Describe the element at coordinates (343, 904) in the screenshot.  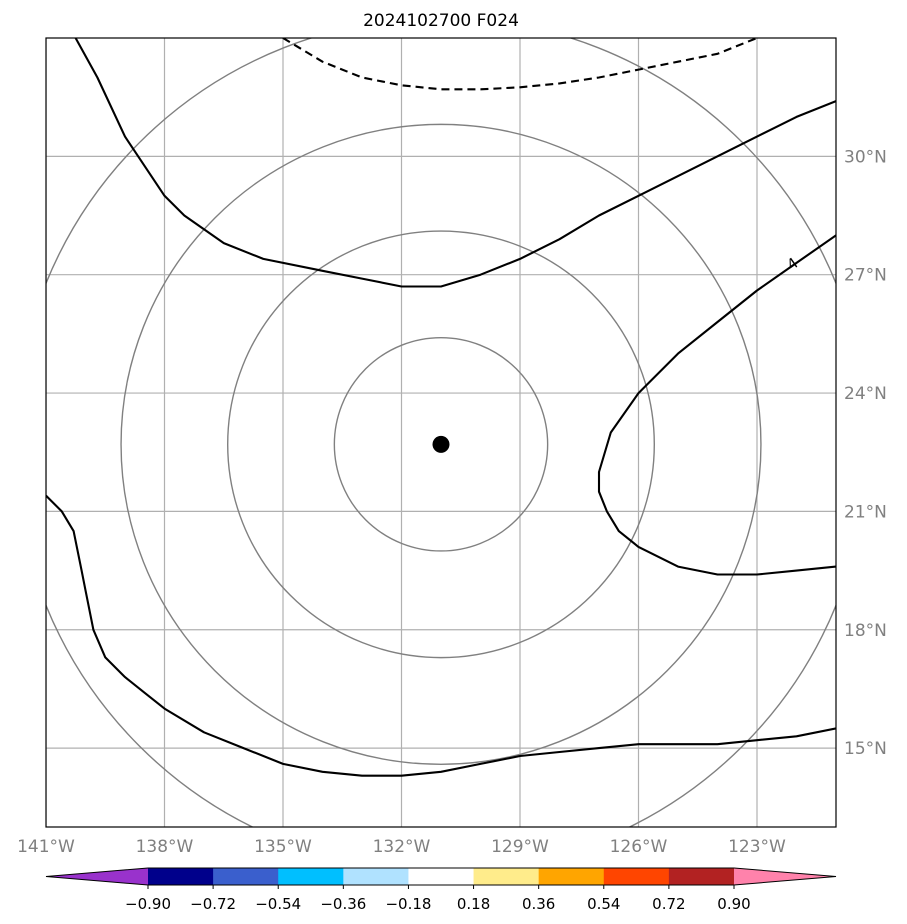
I see `colorbar-tick-label: −0.36` at that location.